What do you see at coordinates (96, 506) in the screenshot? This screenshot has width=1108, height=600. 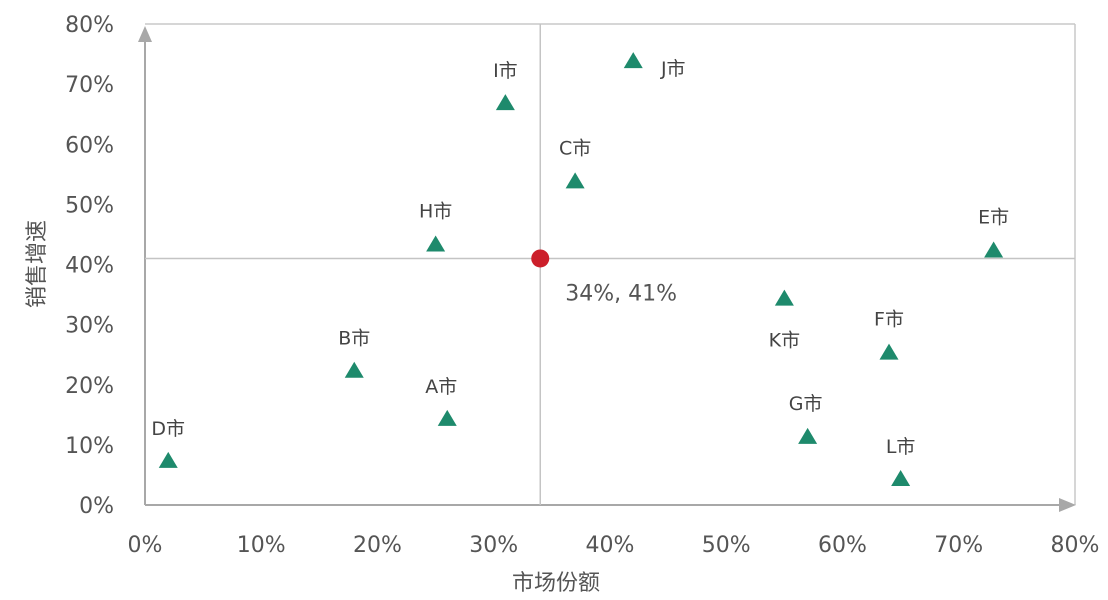 I see `y-tick-label: 0%` at bounding box center [96, 506].